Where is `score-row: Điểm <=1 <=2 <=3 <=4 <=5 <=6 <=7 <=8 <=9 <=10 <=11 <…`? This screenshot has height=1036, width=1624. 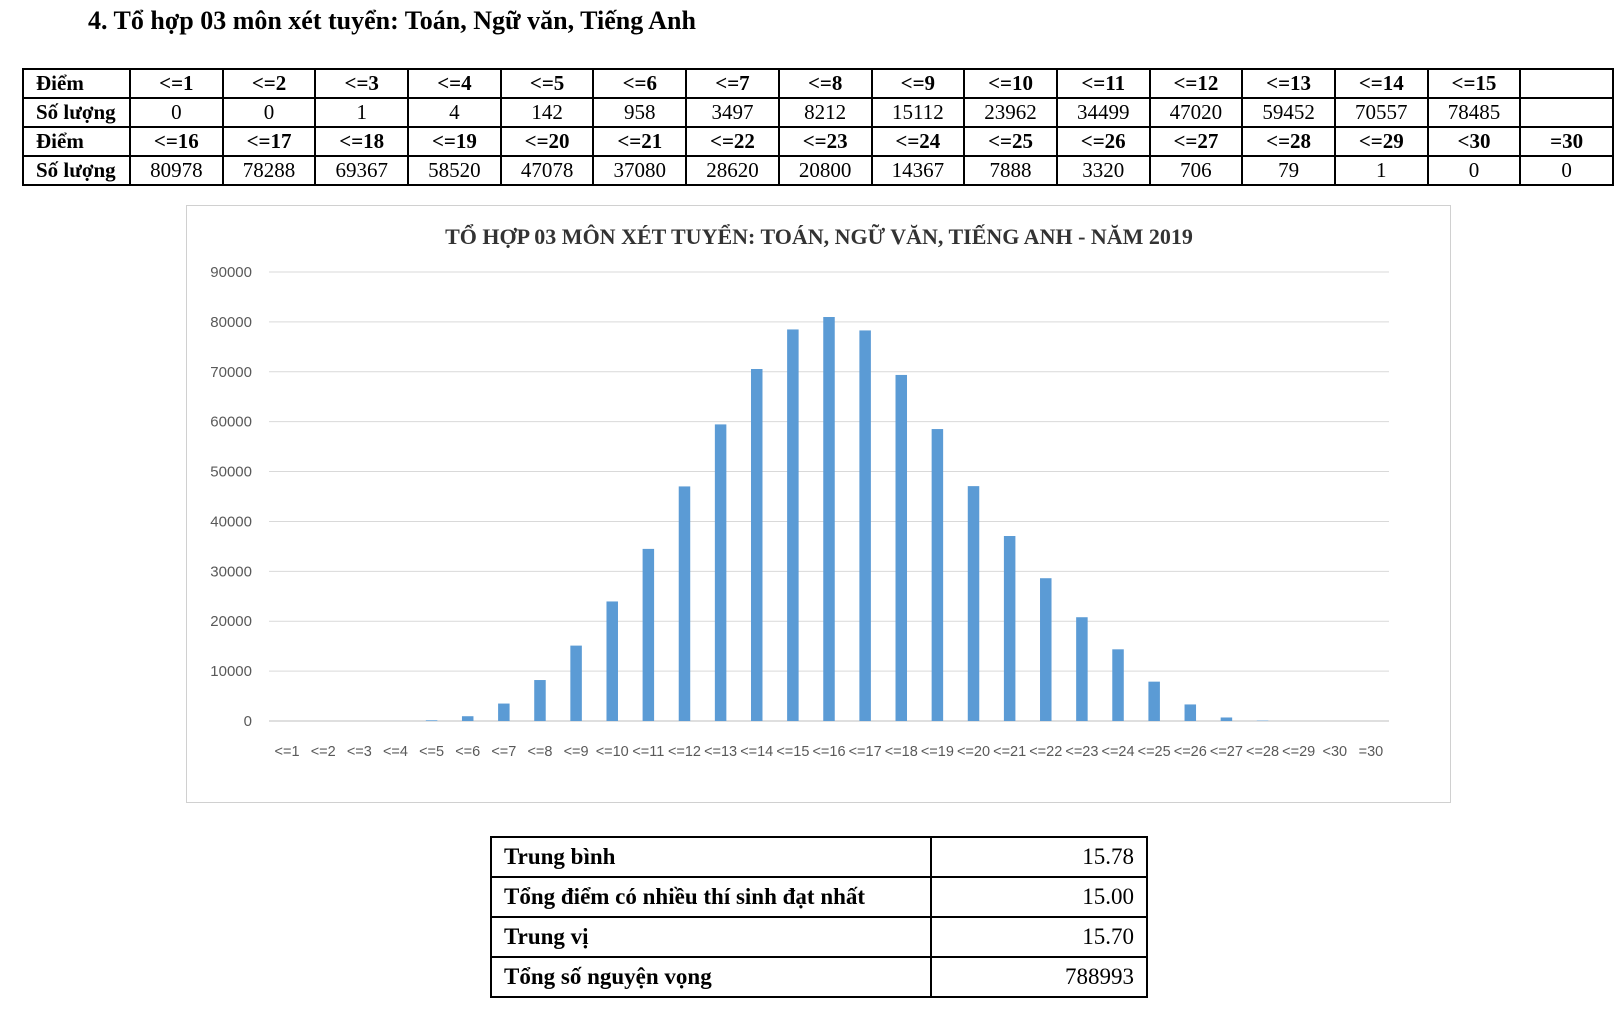
score-row: Điểm <=1 <=2 <=3 <=4 <=5 <=6 <=7 <=8 <=9 <=10 <=11 <… is located at coordinates (818, 83).